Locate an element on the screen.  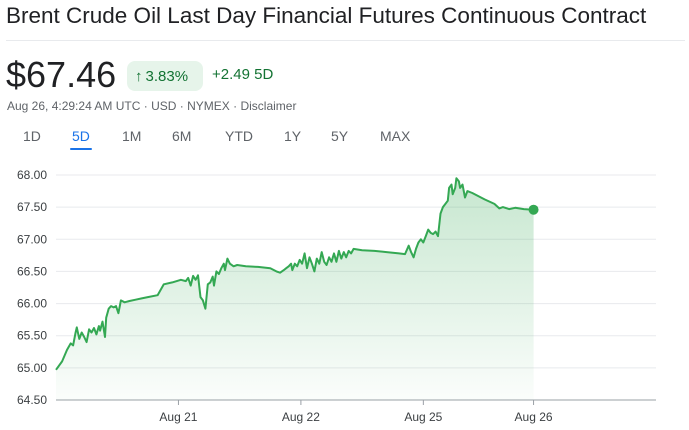
y-tick-label: 67.50 is located at coordinates (32, 207).